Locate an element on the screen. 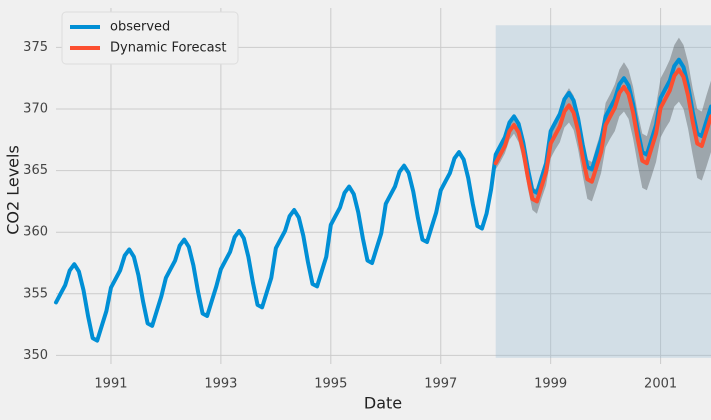 Image resolution: width=711 pixels, height=420 pixels. x-tick-label: 1997 is located at coordinates (440, 384).